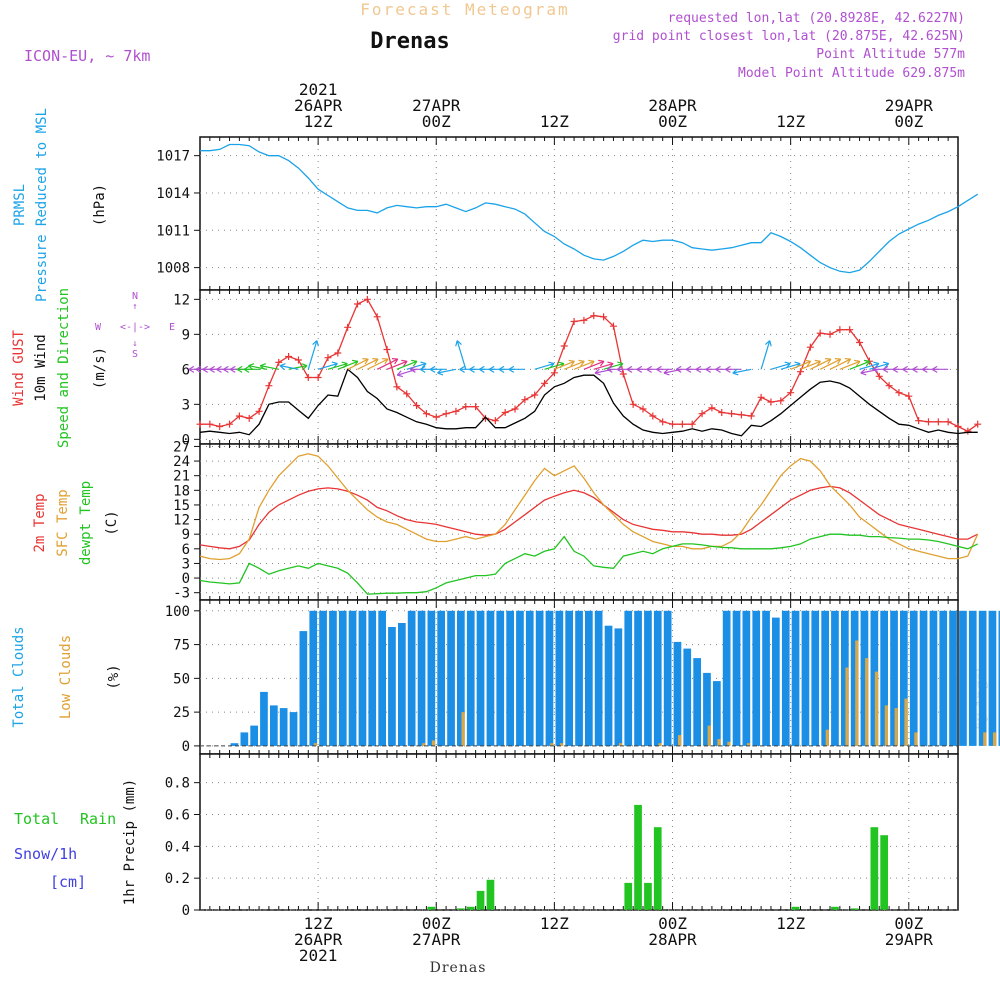  Describe the element at coordinates (672, 121) in the screenshot. I see `top-time-label: 00Z` at that location.